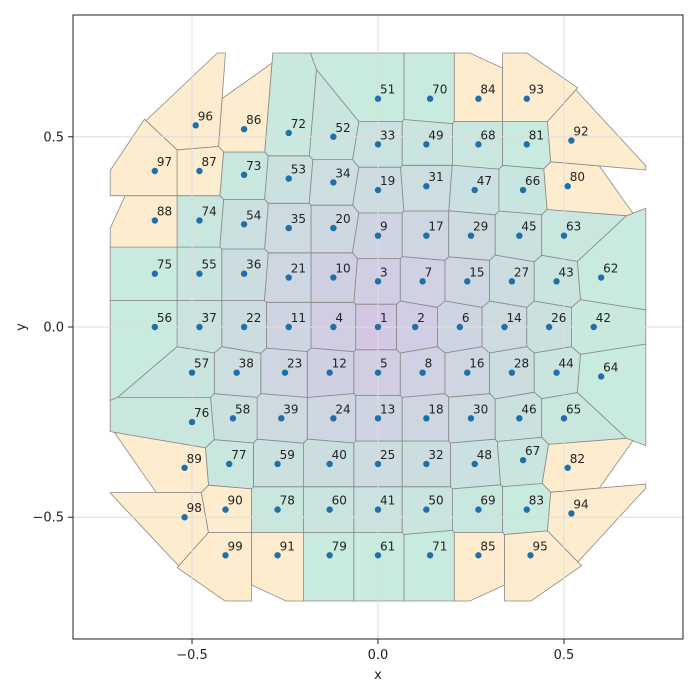 This screenshot has width=700, height=700. Describe the element at coordinates (487, 501) in the screenshot. I see `point-label: 69` at that location.